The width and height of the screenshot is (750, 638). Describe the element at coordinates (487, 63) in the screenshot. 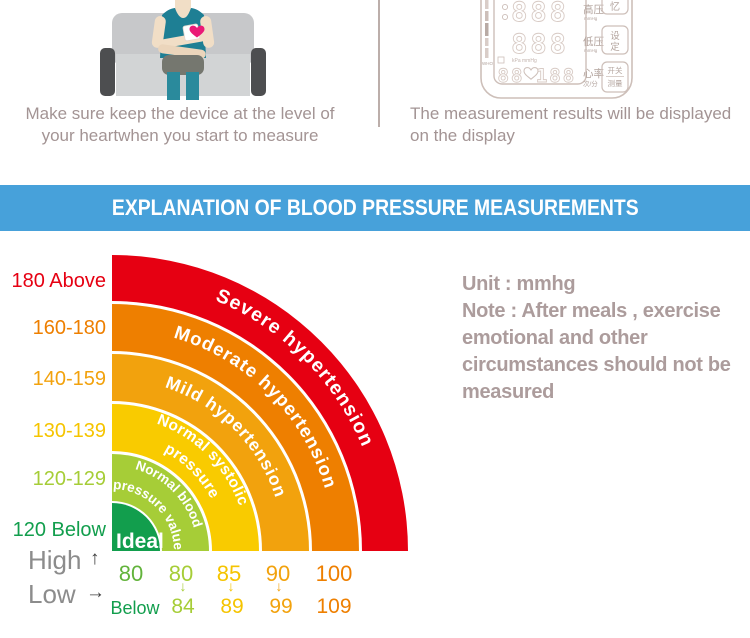

I see `who-label: WHO` at that location.